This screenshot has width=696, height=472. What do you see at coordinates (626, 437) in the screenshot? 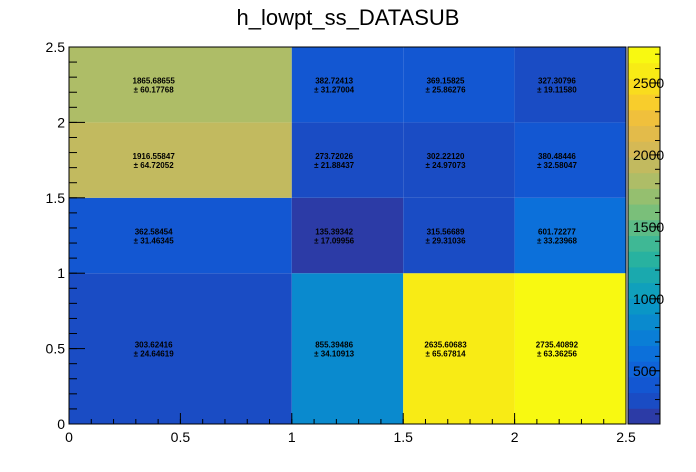
I see `x-tick-label: 2.5` at bounding box center [626, 437].